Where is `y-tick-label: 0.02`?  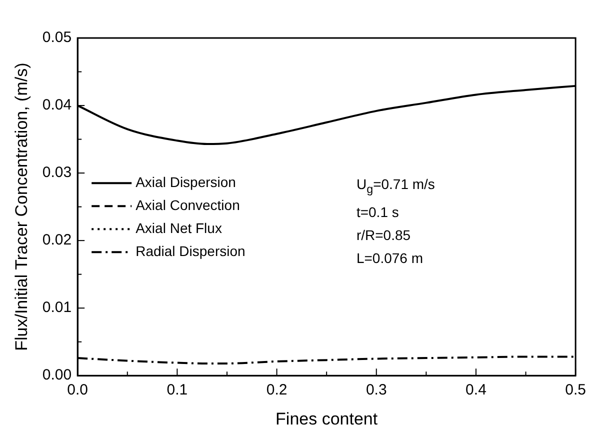
y-tick-label: 0.02 is located at coordinates (57, 240).